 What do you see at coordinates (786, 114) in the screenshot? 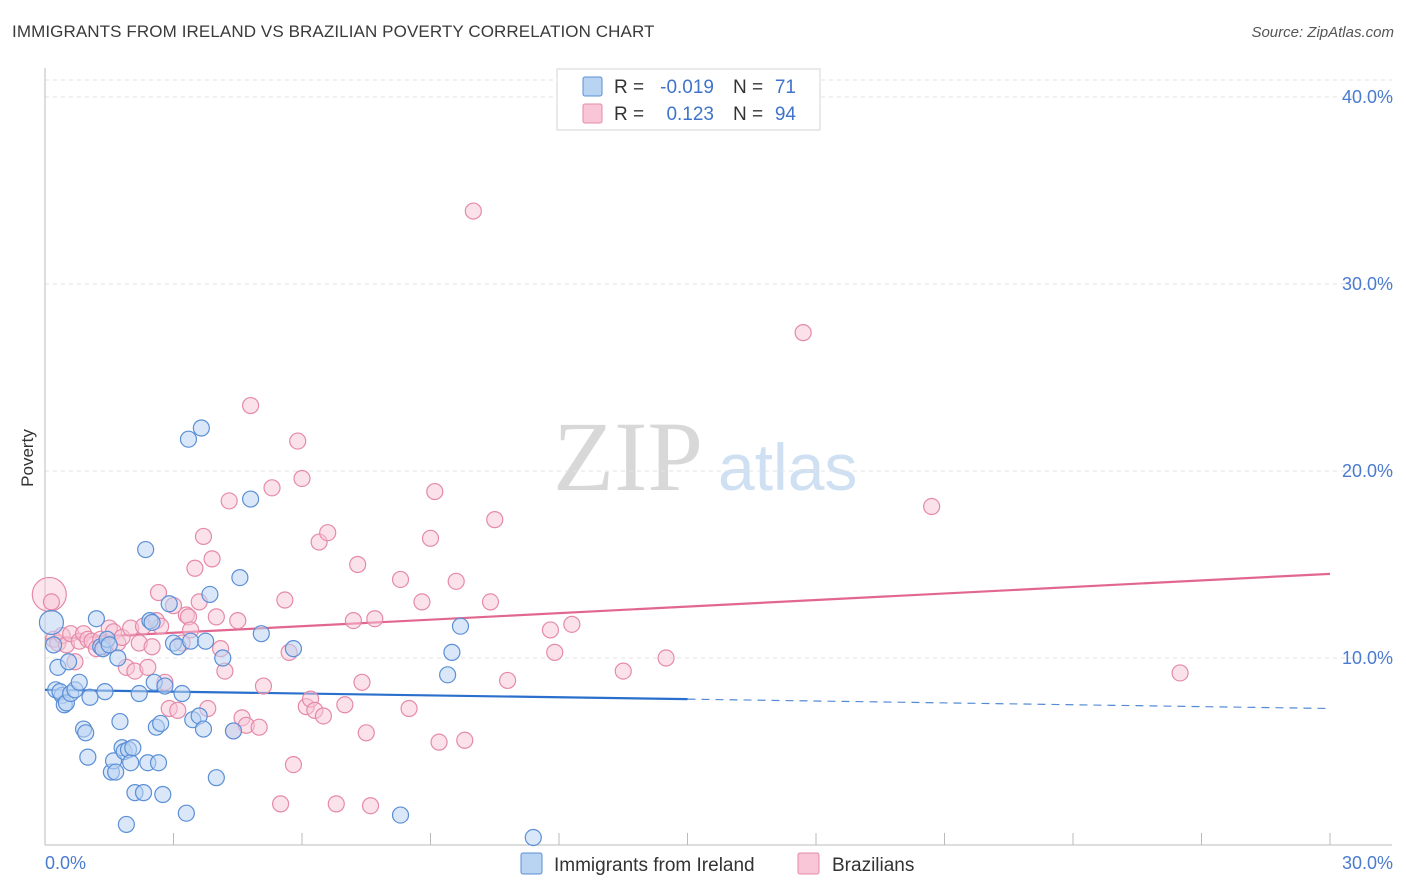
I see `legend-n-value-2: 94` at bounding box center [786, 114].